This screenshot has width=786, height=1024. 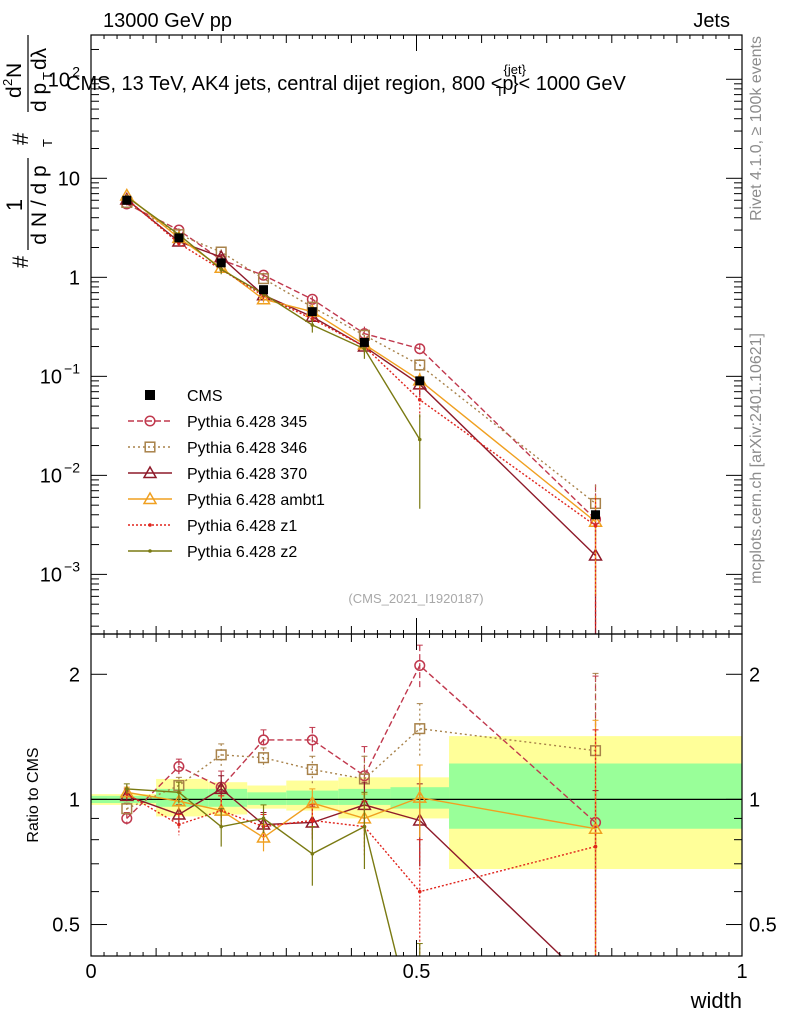 What do you see at coordinates (150, 395) in the screenshot?
I see `legend-marker-cms` at bounding box center [150, 395].